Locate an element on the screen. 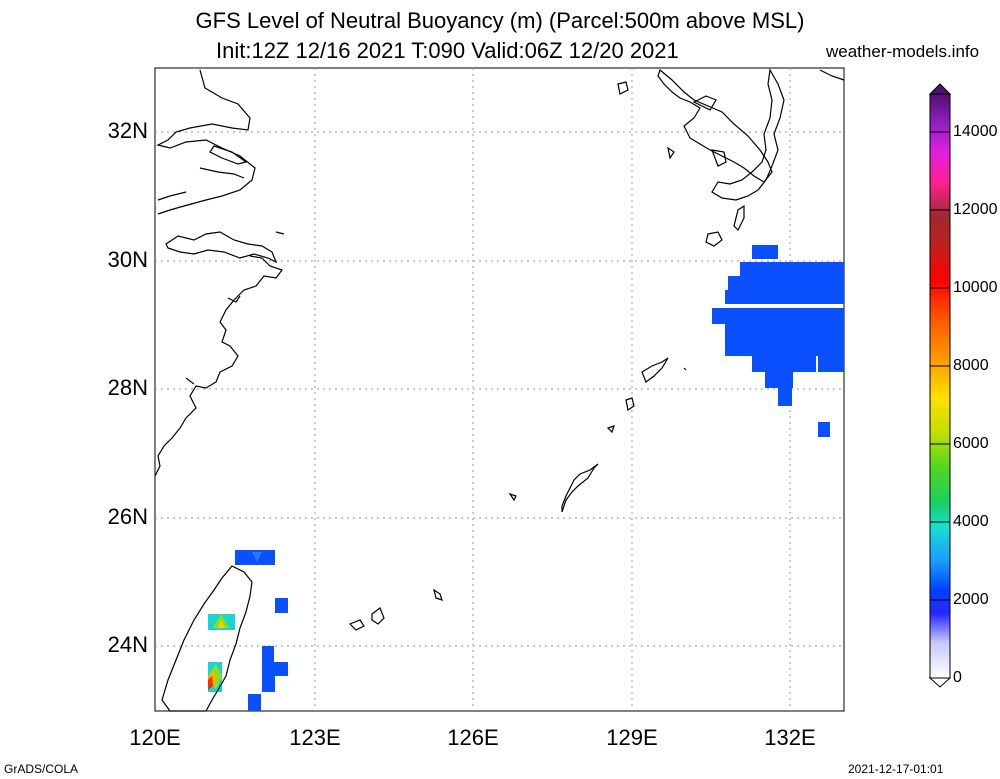 The height and width of the screenshot is (779, 1000). lon-label: 123E is located at coordinates (315, 737).